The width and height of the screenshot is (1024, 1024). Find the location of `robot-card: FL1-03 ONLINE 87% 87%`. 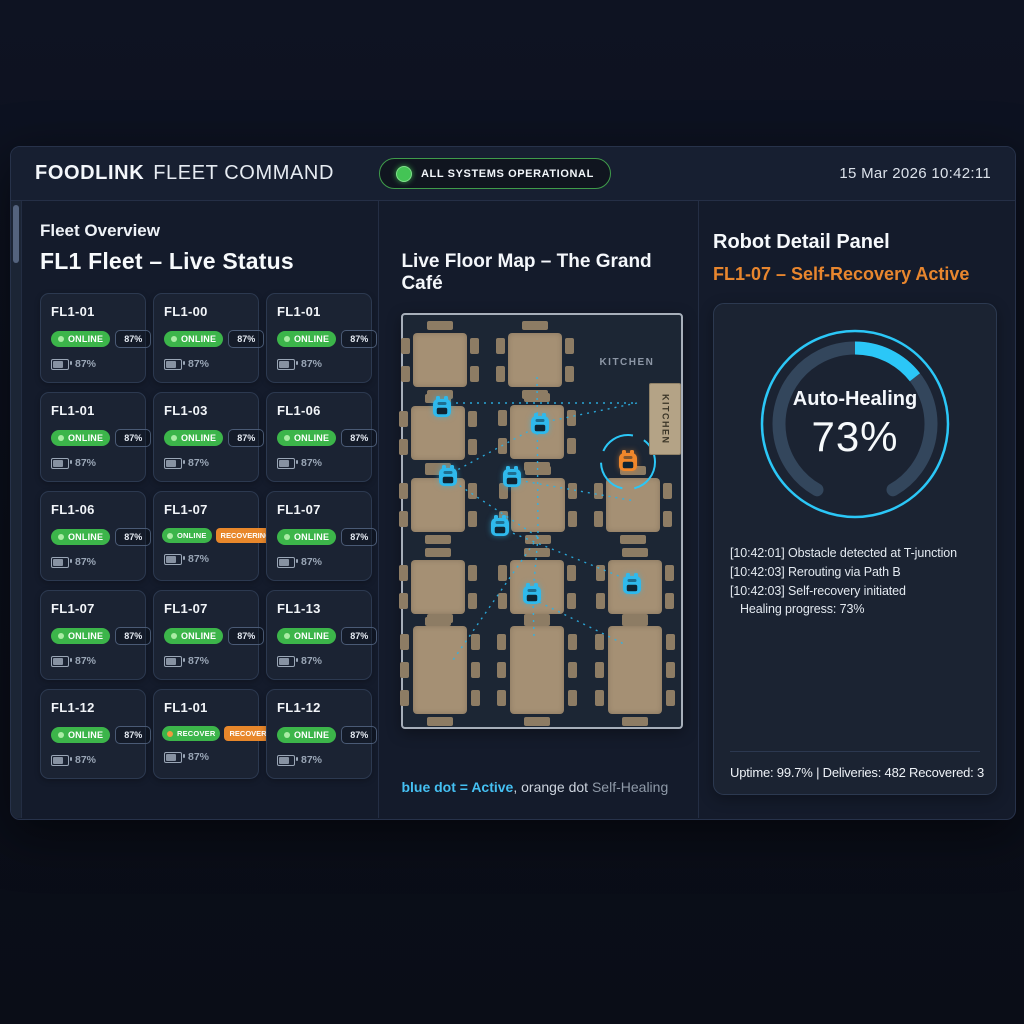

robot-card: FL1-03 ONLINE 87% 87% is located at coordinates (208, 437).